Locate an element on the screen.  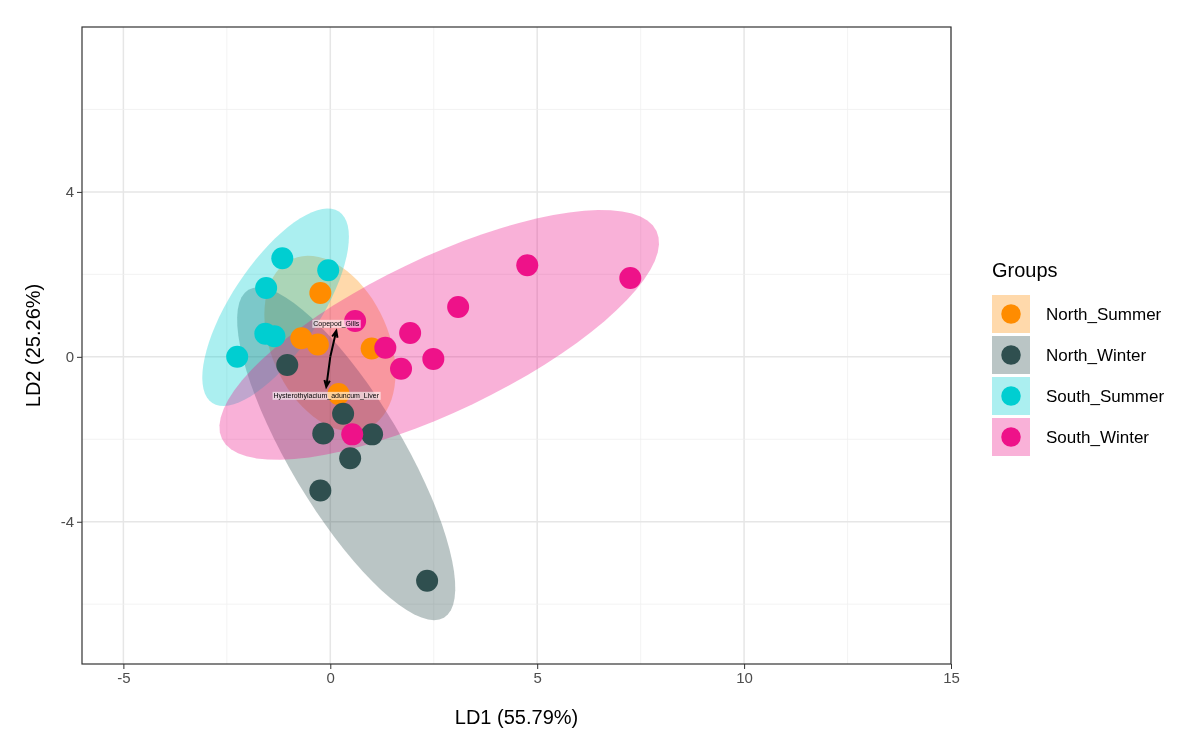
legend-label: South_Winter is located at coordinates (1098, 437).